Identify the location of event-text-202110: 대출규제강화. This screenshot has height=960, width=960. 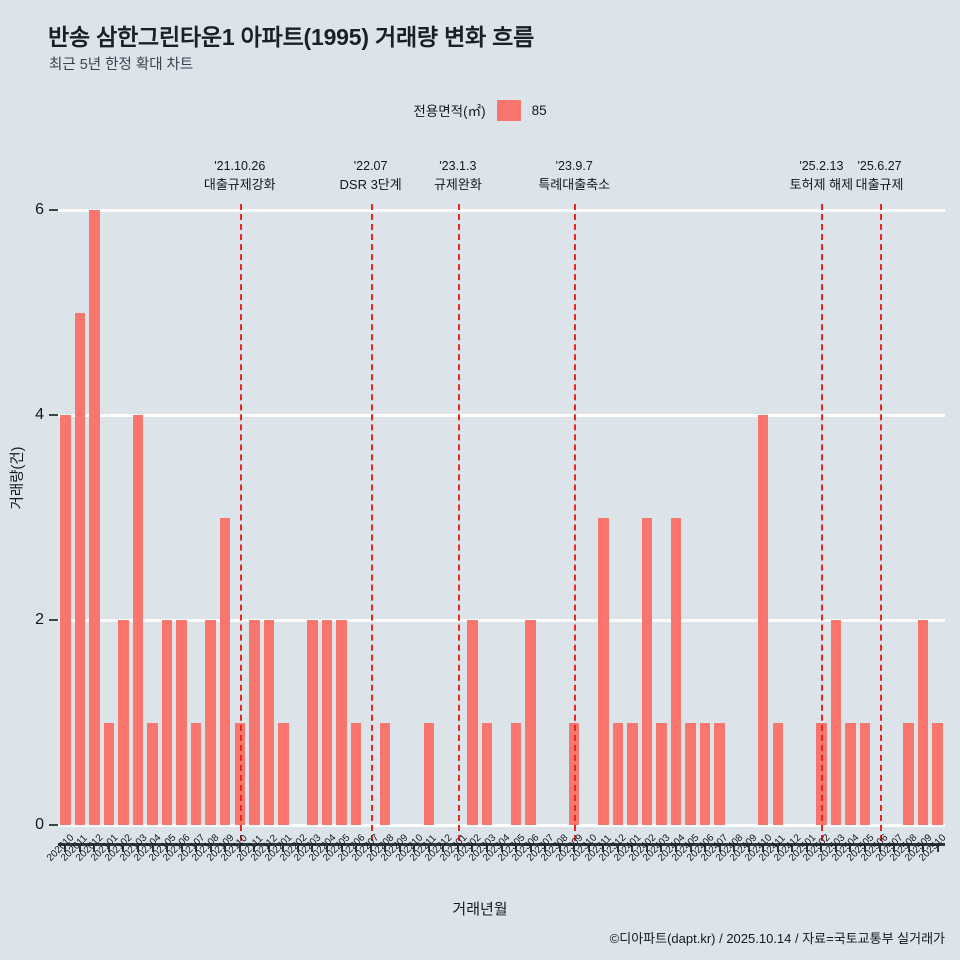
(239, 184).